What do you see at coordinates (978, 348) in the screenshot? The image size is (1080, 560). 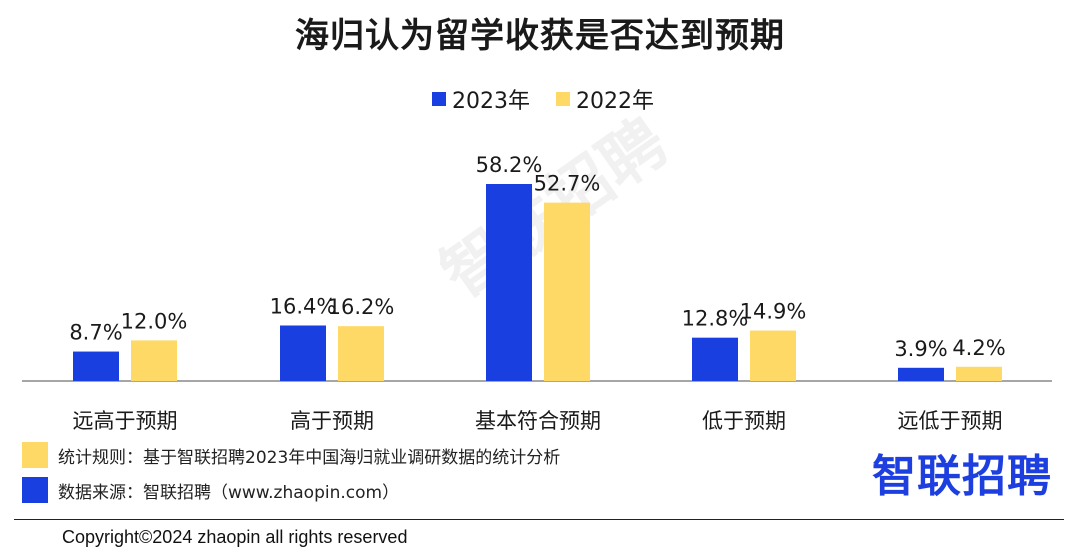 I see `data-label-1-4: 4.2%` at bounding box center [978, 348].